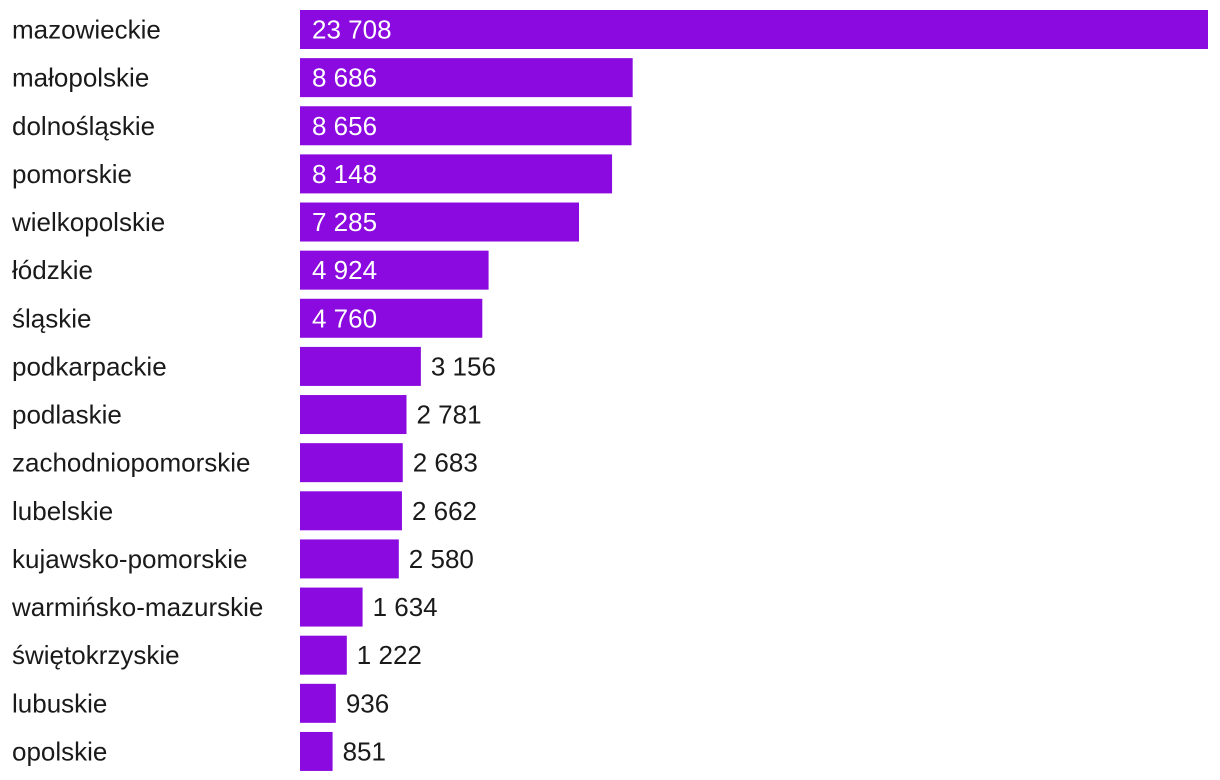  What do you see at coordinates (62, 511) in the screenshot?
I see `category-label: lubelskie` at bounding box center [62, 511].